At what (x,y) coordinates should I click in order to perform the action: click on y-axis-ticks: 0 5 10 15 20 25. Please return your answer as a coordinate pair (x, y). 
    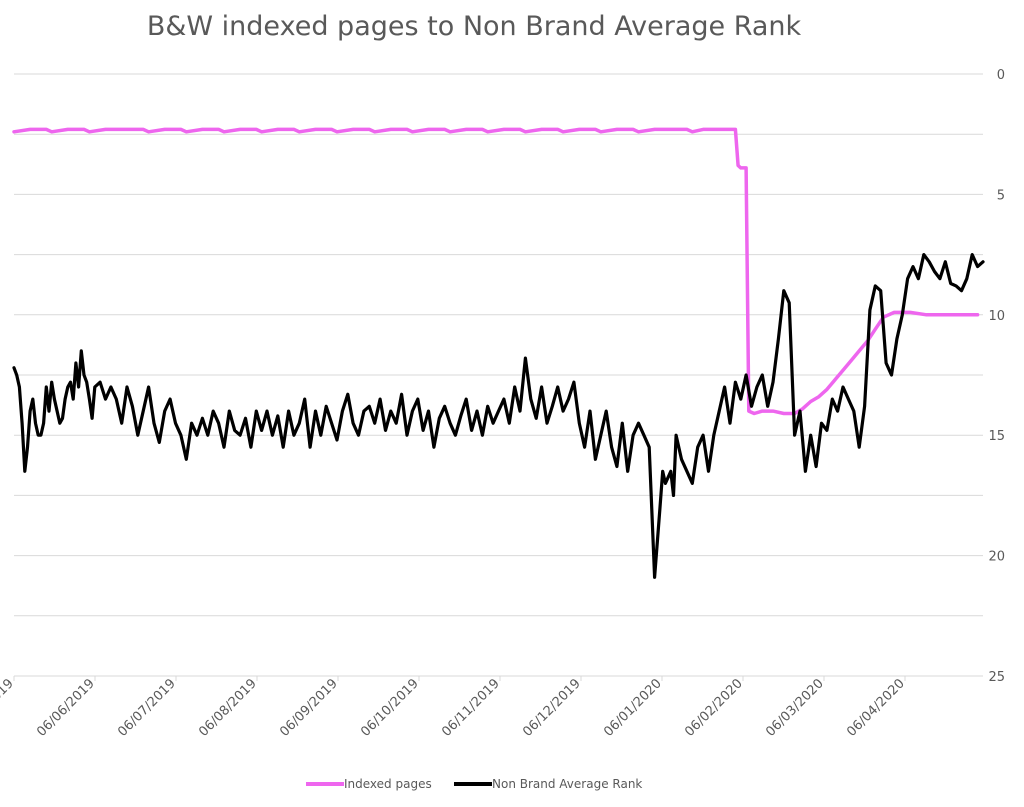
    Looking at the image, I should click on (996, 376).